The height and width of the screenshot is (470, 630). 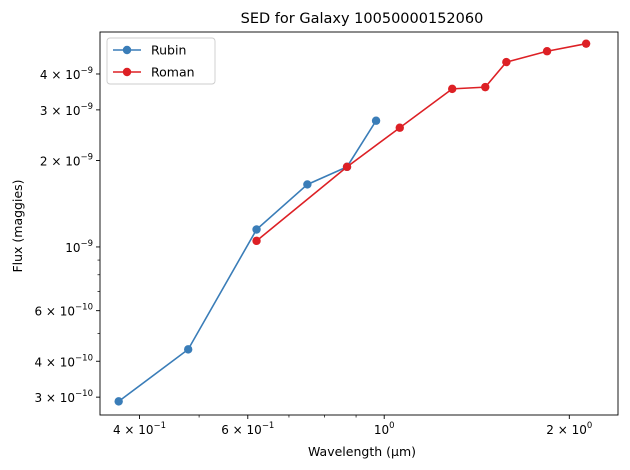 I want to click on legend-marker-rubin, so click(x=127, y=50).